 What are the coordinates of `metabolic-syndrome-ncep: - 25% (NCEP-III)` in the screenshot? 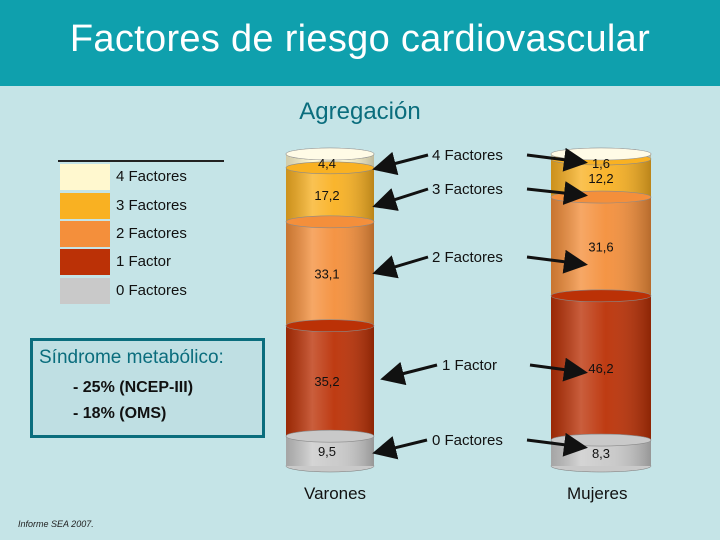 It's located at (133, 387).